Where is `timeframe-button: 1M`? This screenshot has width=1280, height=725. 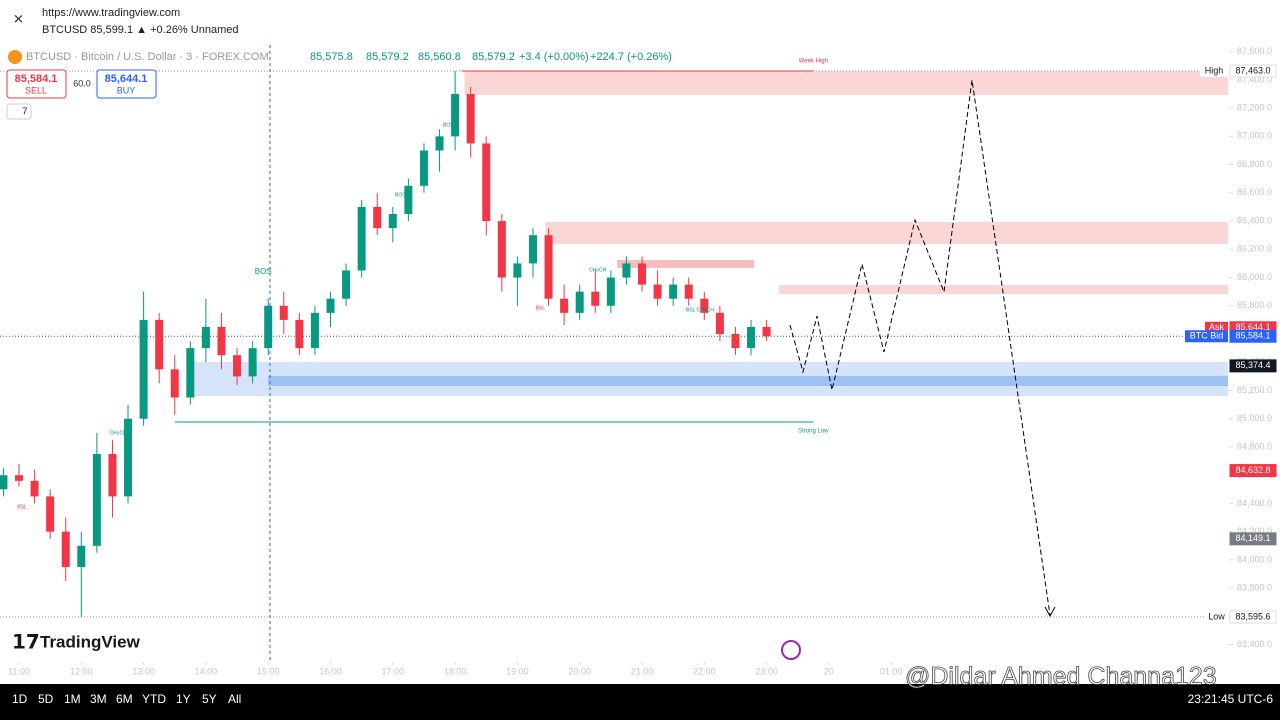 timeframe-button: 1M is located at coordinates (72, 699).